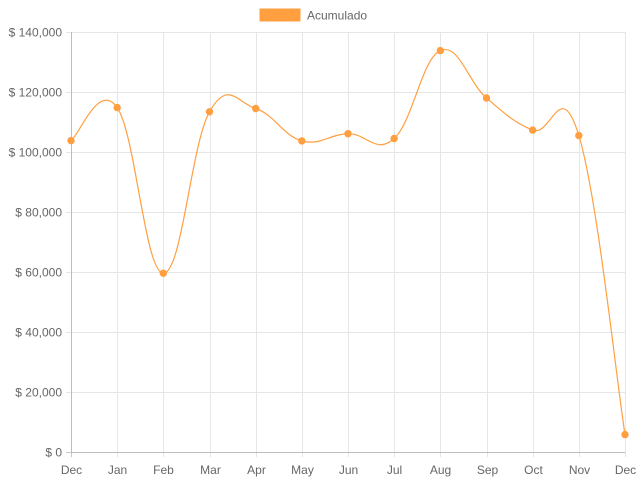 This screenshot has width=640, height=480. I want to click on y-tick-label: $ 40,000, so click(38, 333).